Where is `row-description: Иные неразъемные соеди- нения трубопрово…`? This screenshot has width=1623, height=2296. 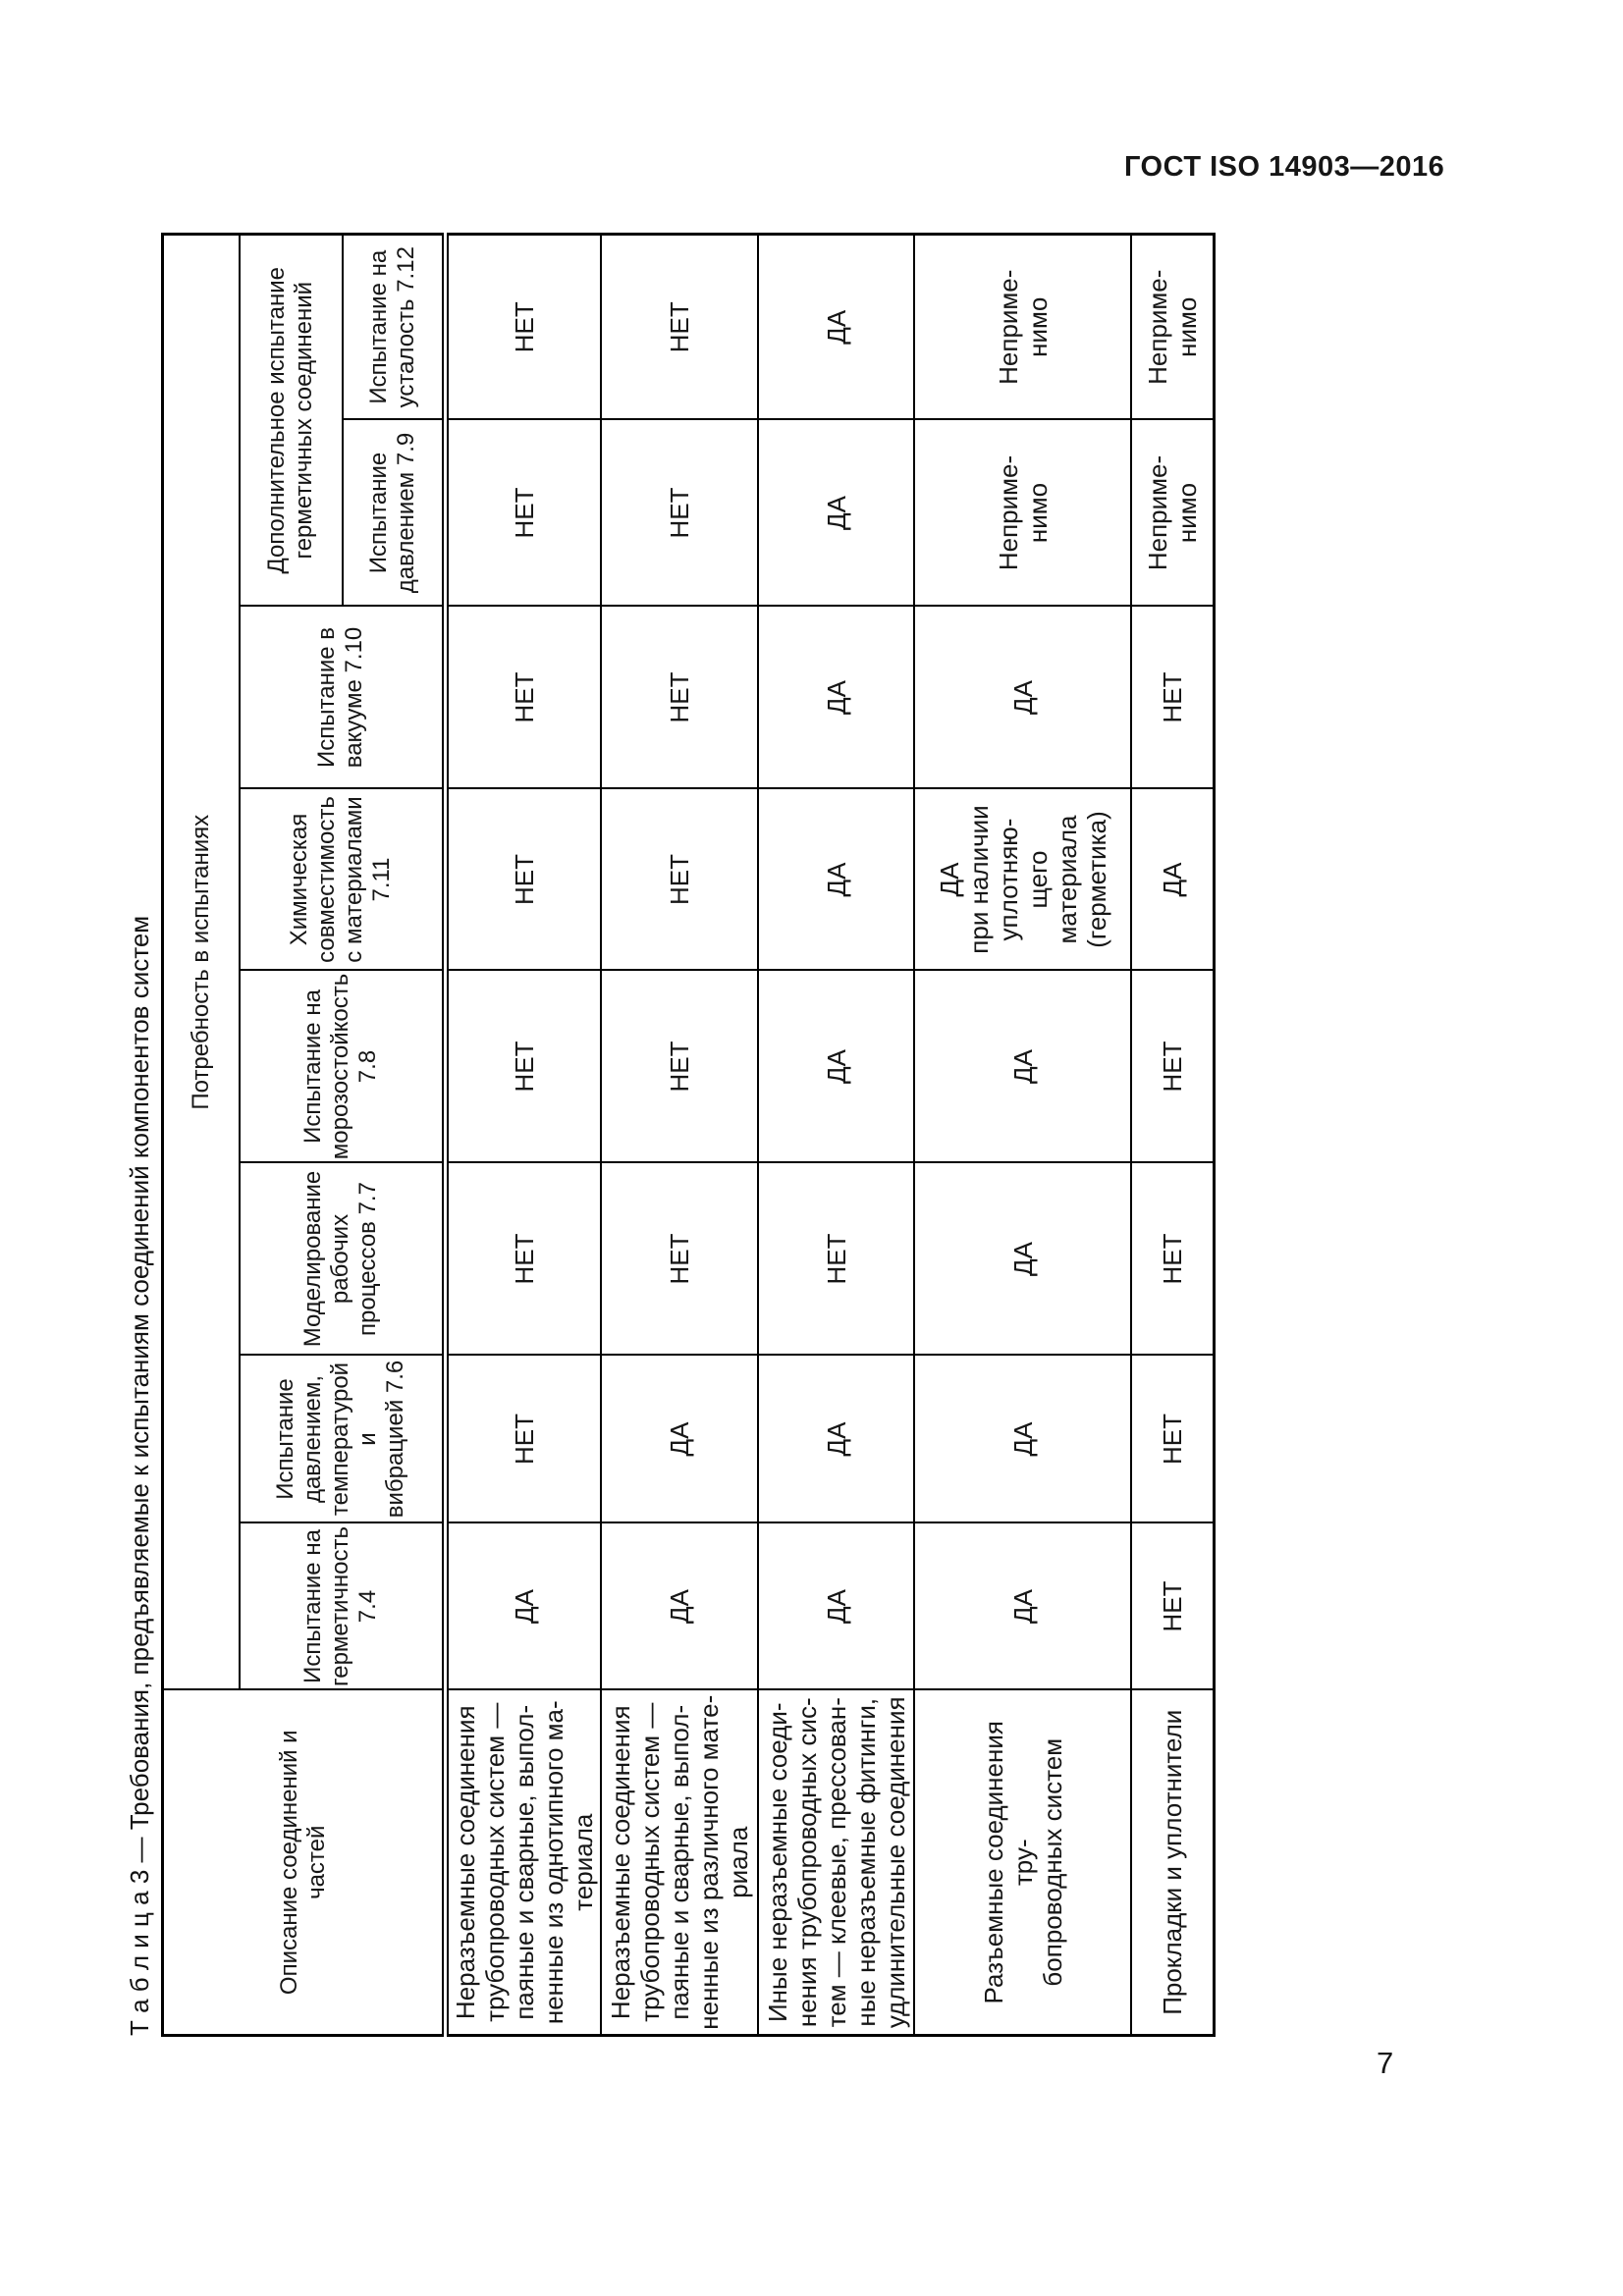 row-description: Иные неразъемные соеди- нения трубопрово… is located at coordinates (836, 1863).